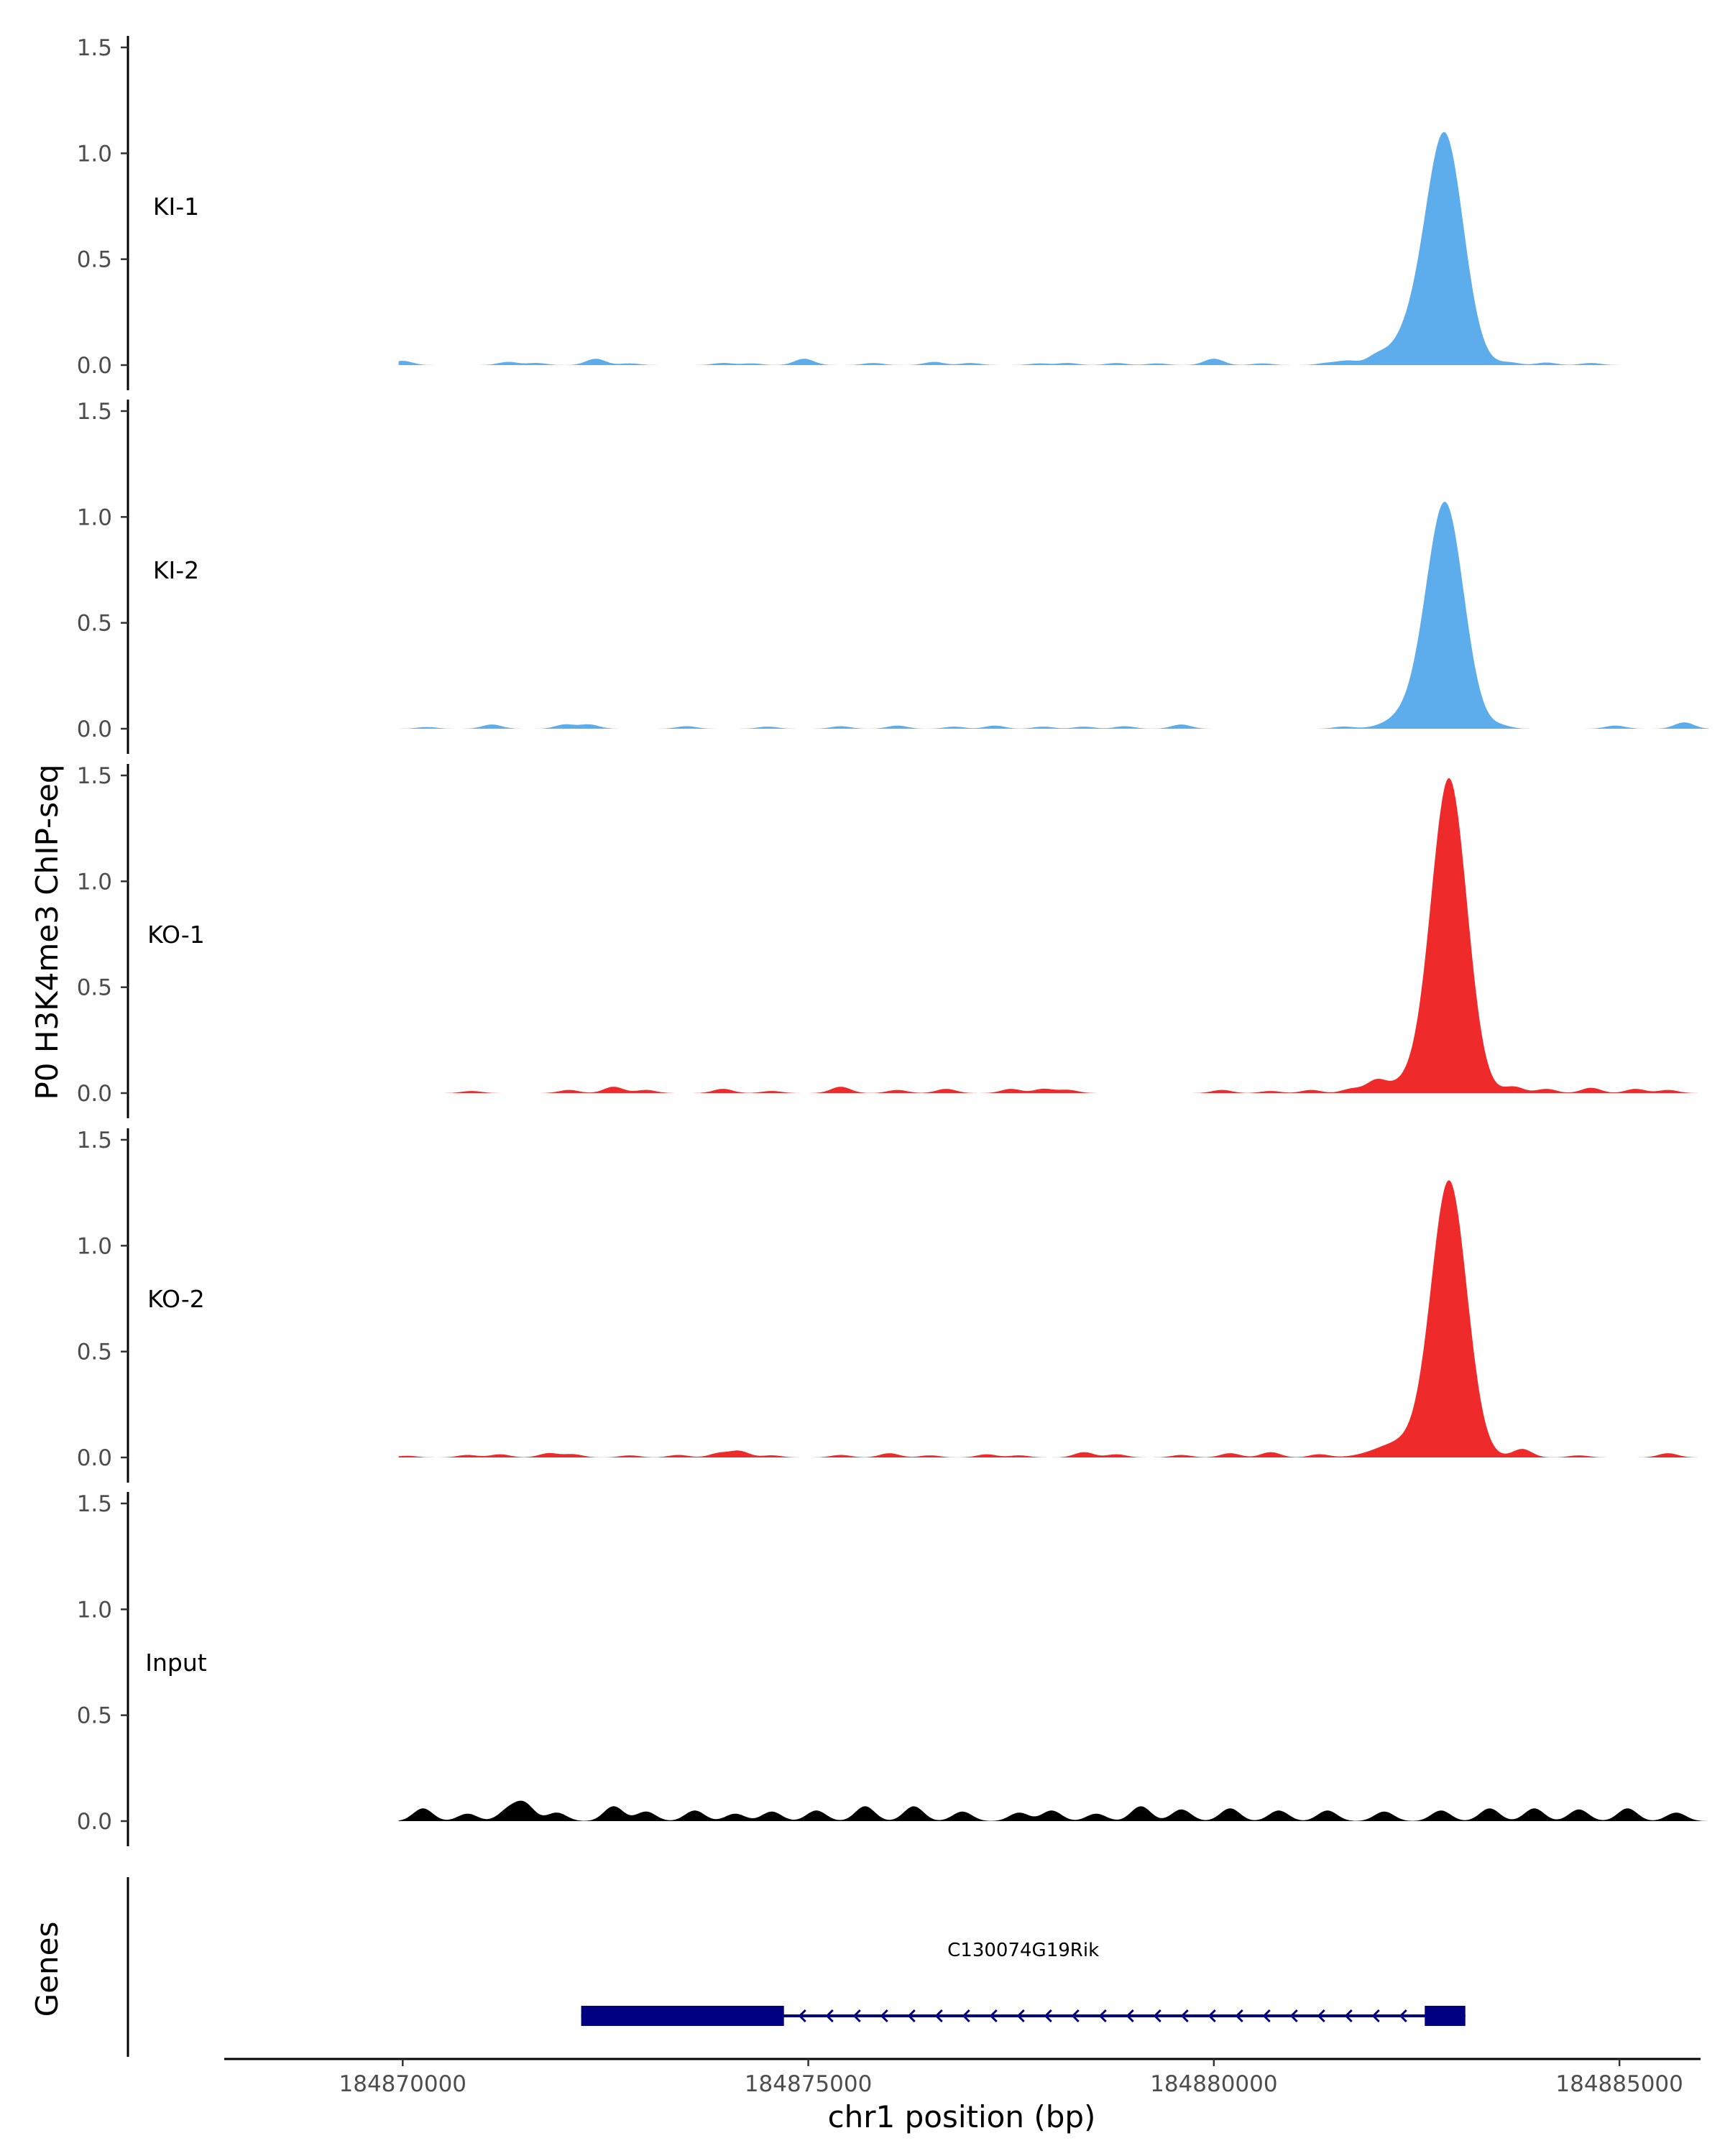 This screenshot has width=1725, height=2156. I want to click on gene-name-label: C130074G19Rik, so click(1023, 1951).